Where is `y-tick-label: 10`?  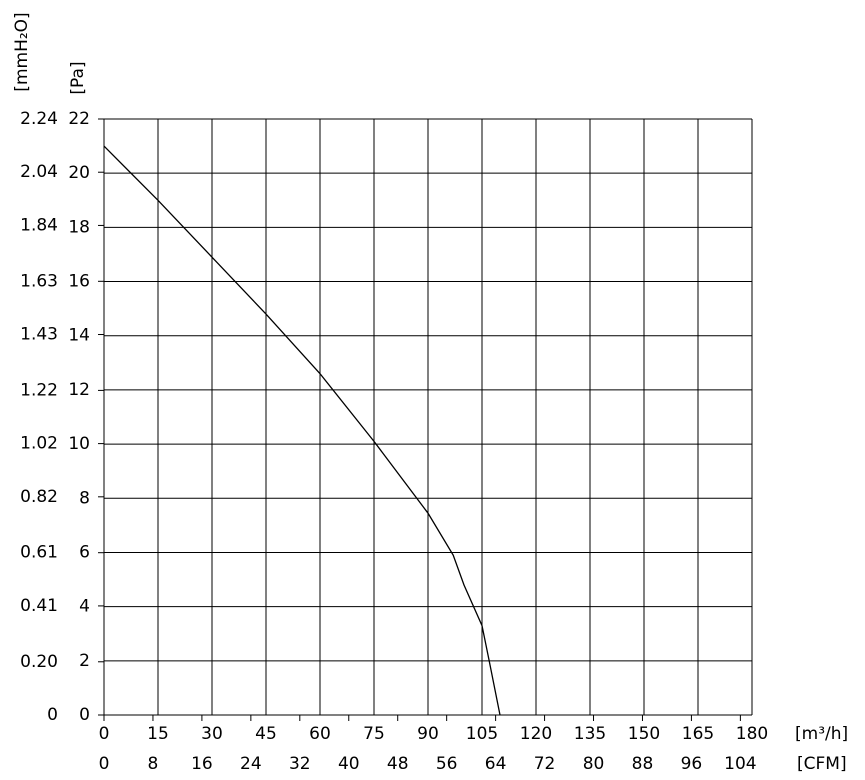 y-tick-label: 10 is located at coordinates (79, 444).